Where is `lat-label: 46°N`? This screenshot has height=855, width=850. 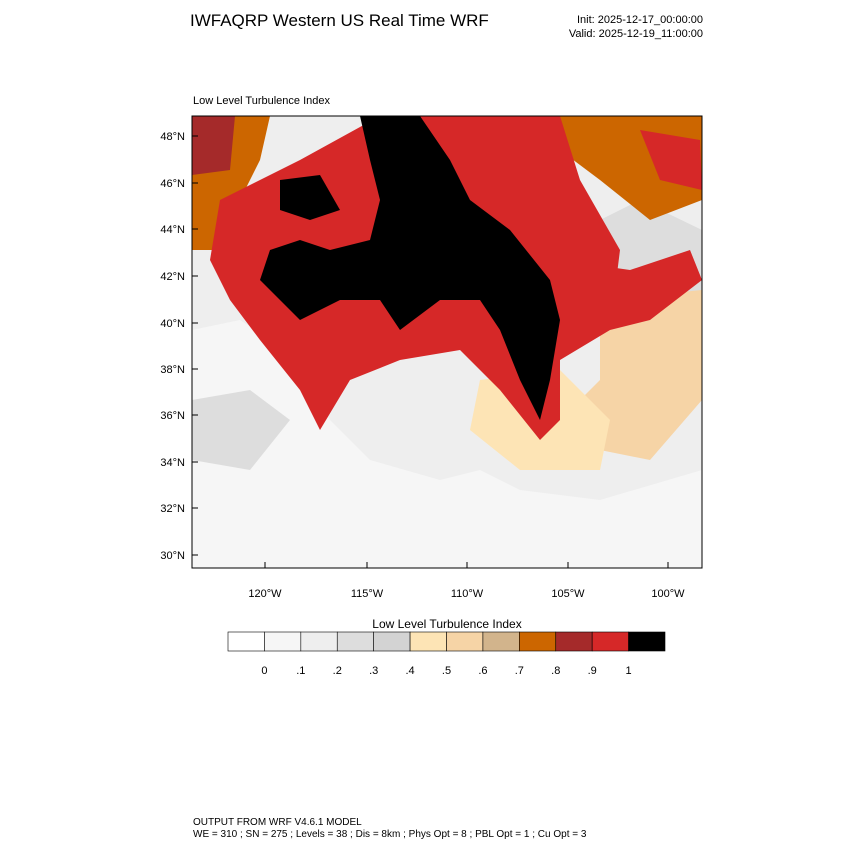
lat-label: 46°N is located at coordinates (172, 184).